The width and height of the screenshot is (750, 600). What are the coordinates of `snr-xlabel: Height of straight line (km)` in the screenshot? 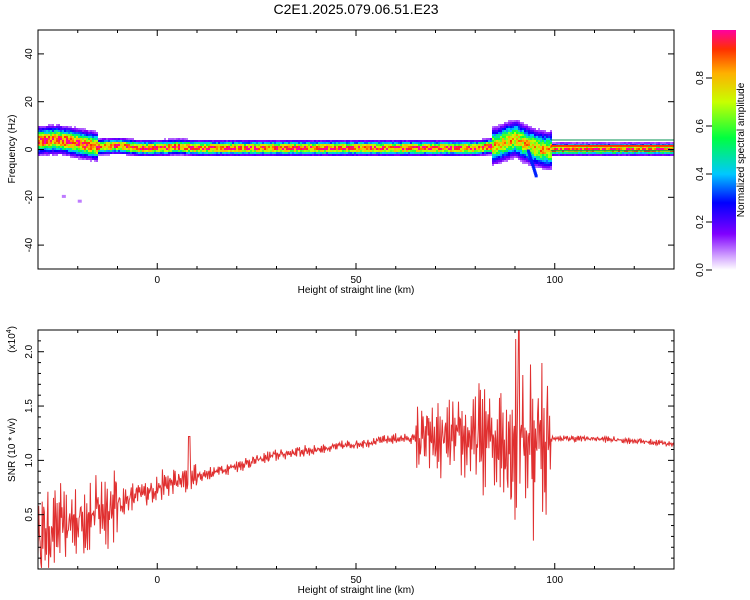 It's located at (356, 590).